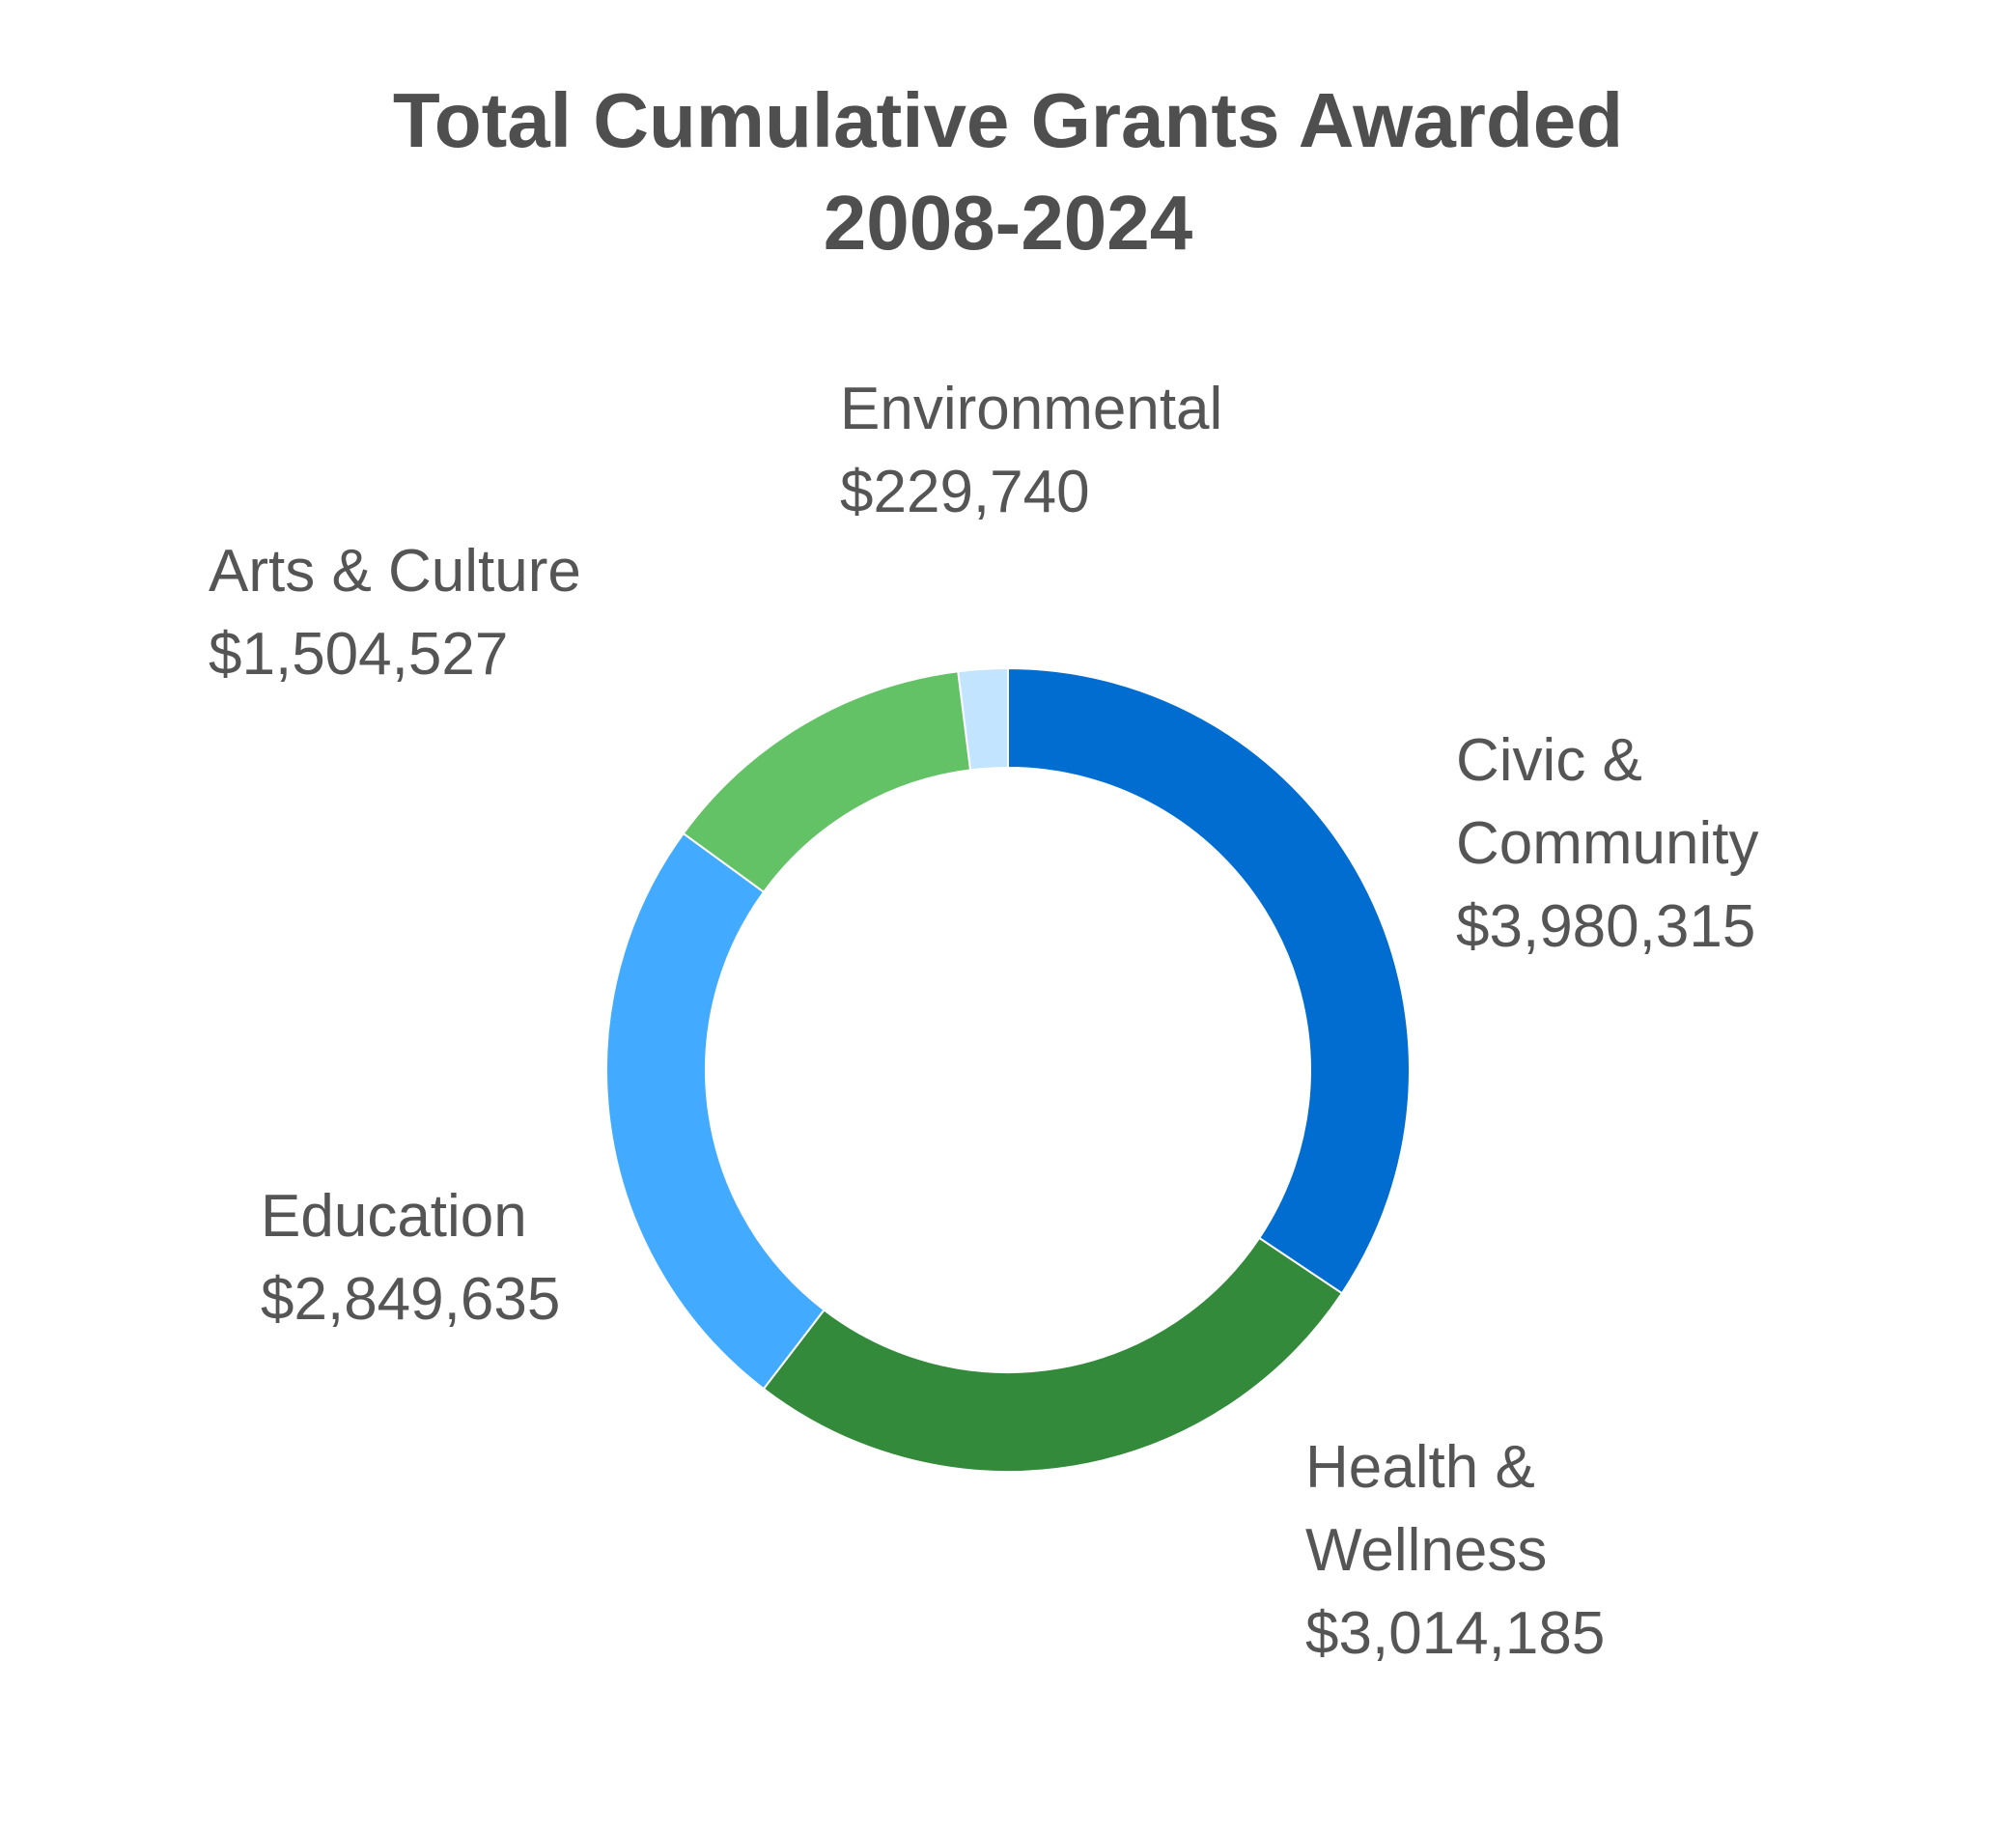 This screenshot has width=2016, height=1831. What do you see at coordinates (1549, 761) in the screenshot?
I see `slice-label-civic-community: Civic &` at bounding box center [1549, 761].